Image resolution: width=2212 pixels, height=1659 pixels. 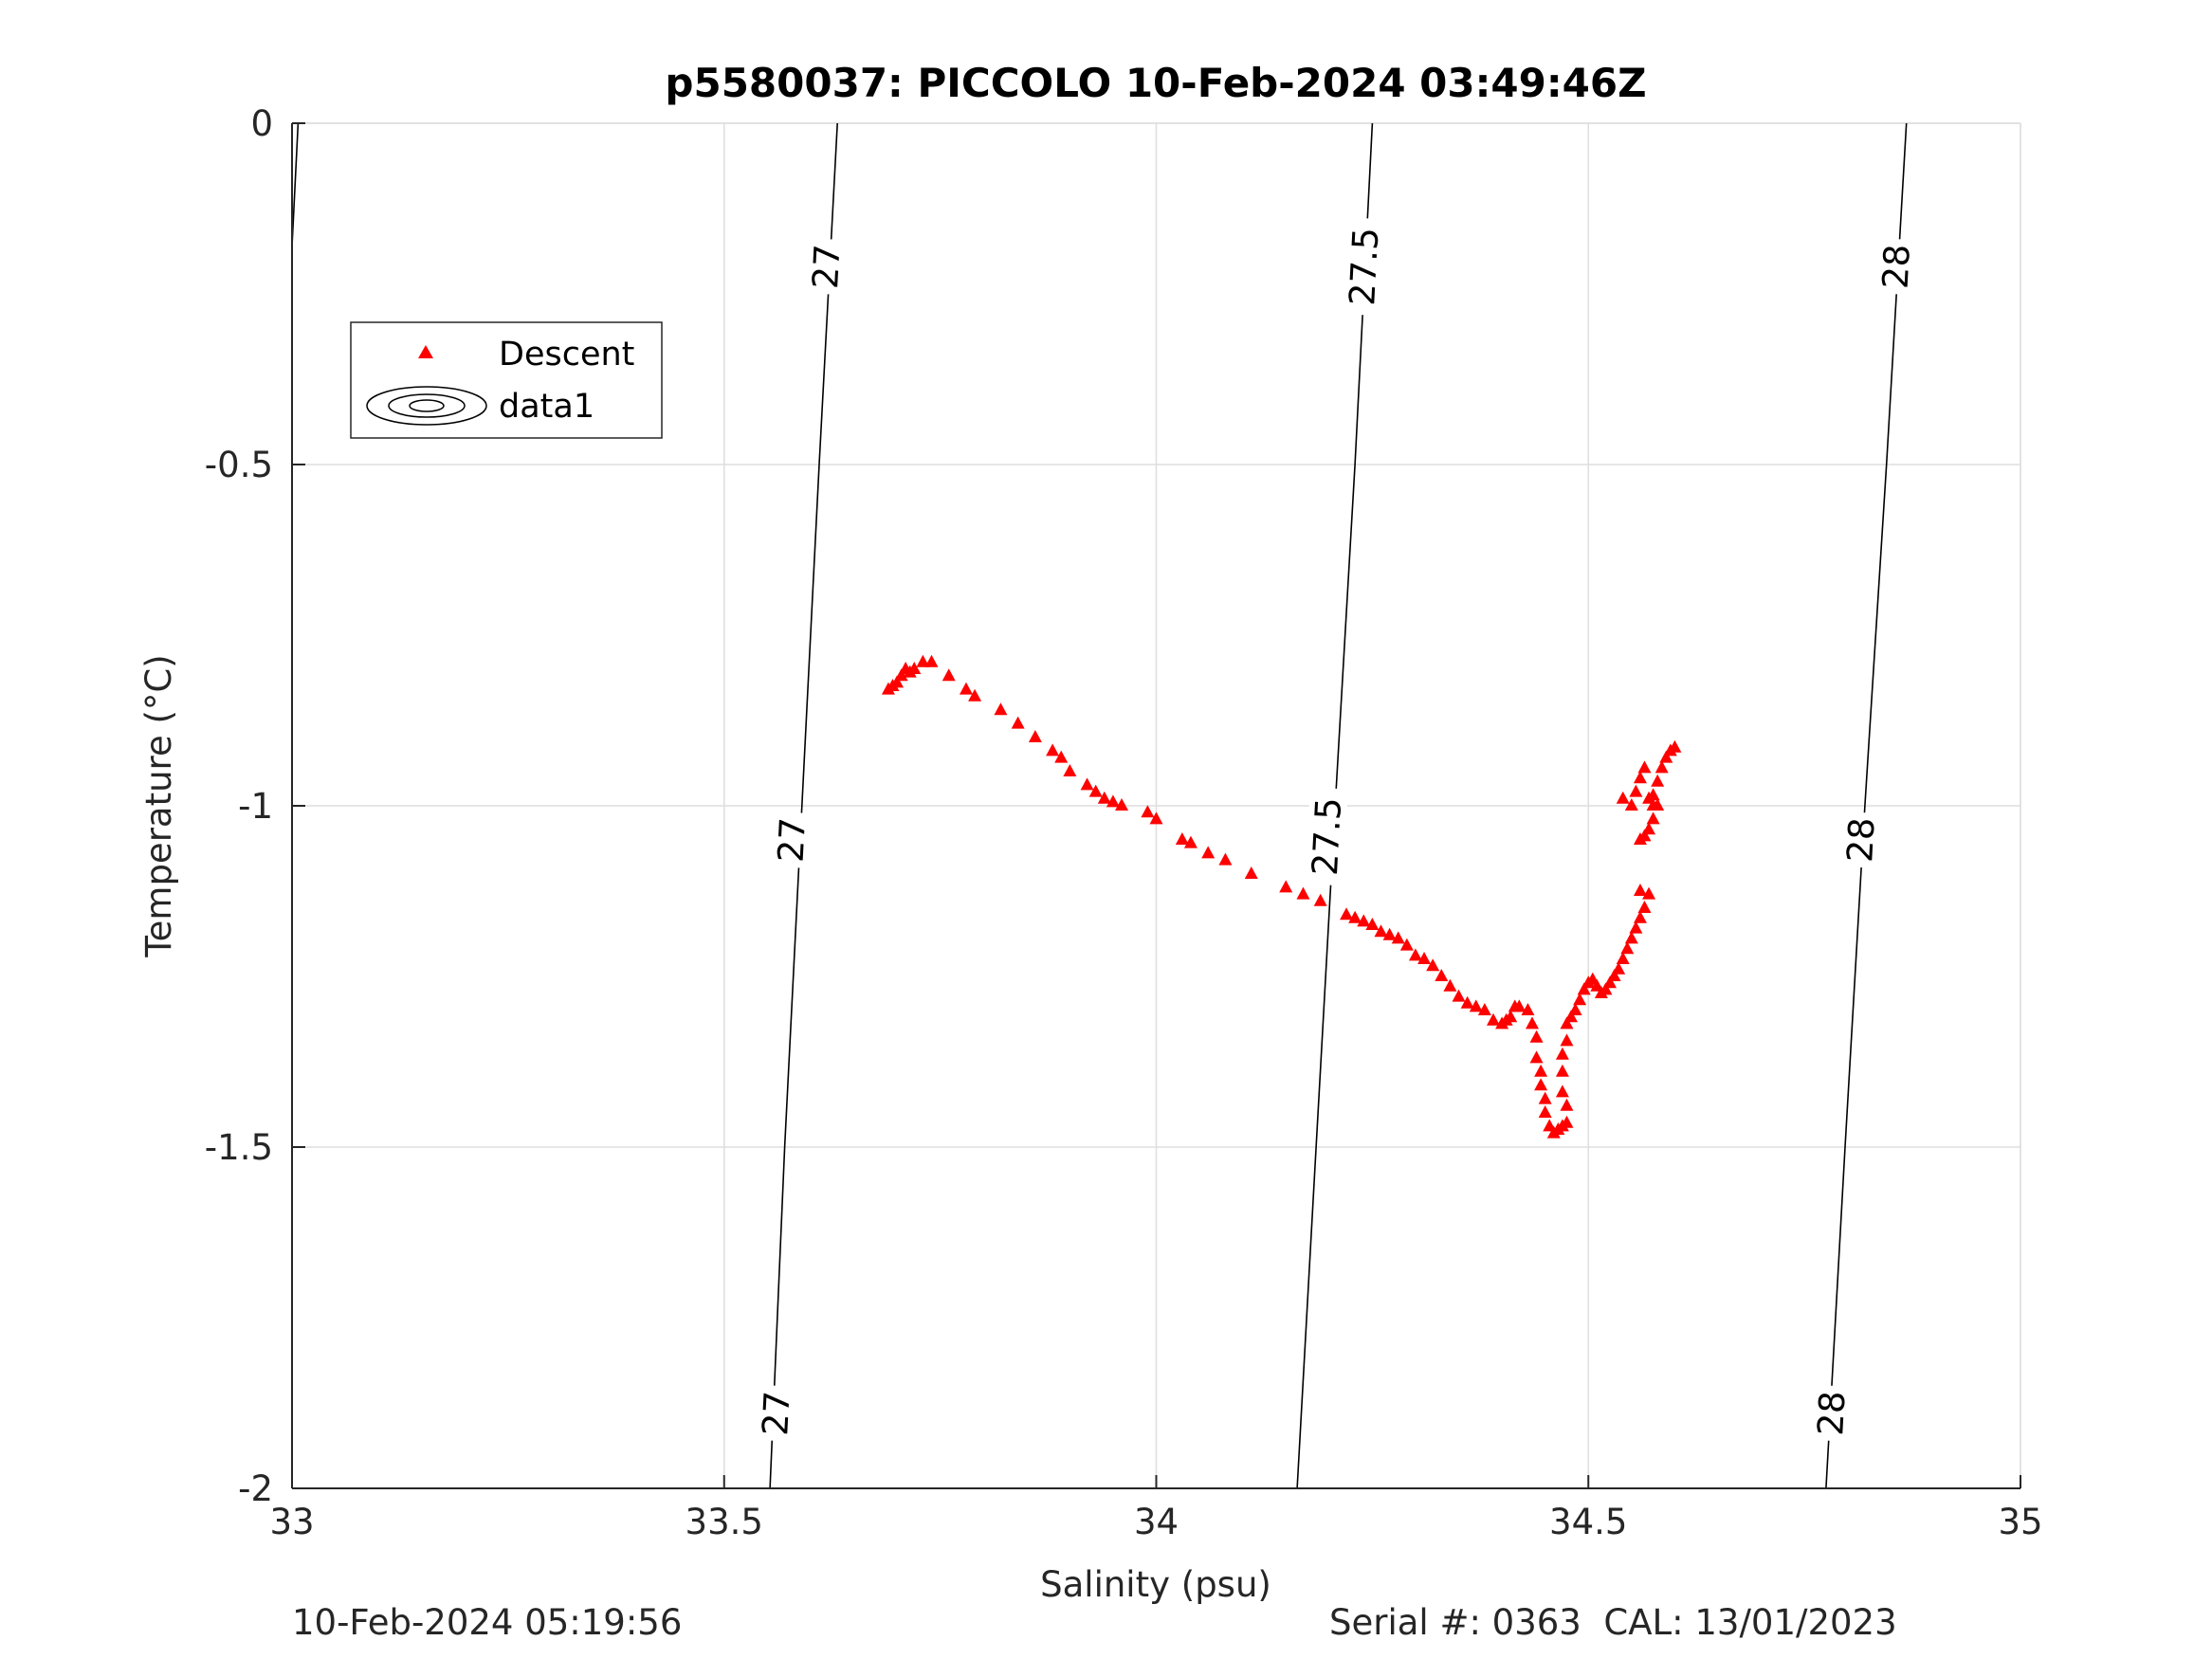 What do you see at coordinates (1155, 1584) in the screenshot?
I see `x-axis-label: Salinity (psu)` at bounding box center [1155, 1584].